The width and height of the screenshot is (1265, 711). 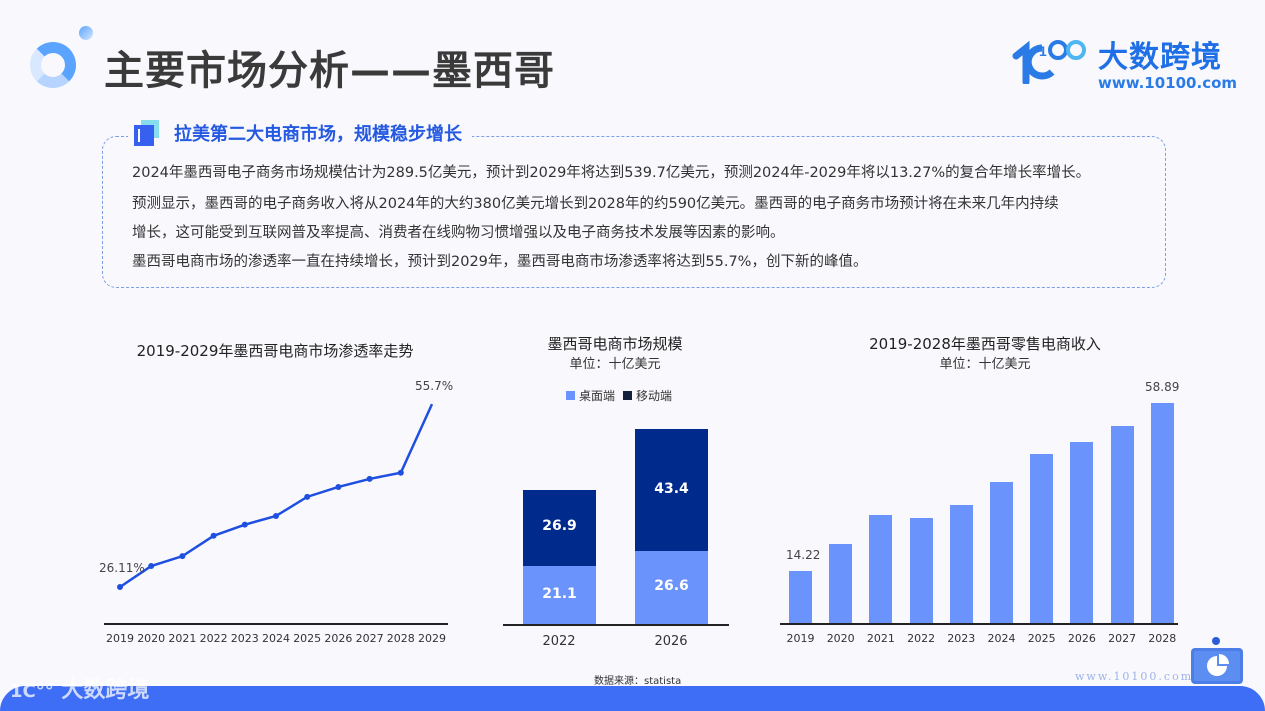 I want to click on summary-heading: 拉美第二大电商市场，规模稳步增长, so click(x=300, y=133).